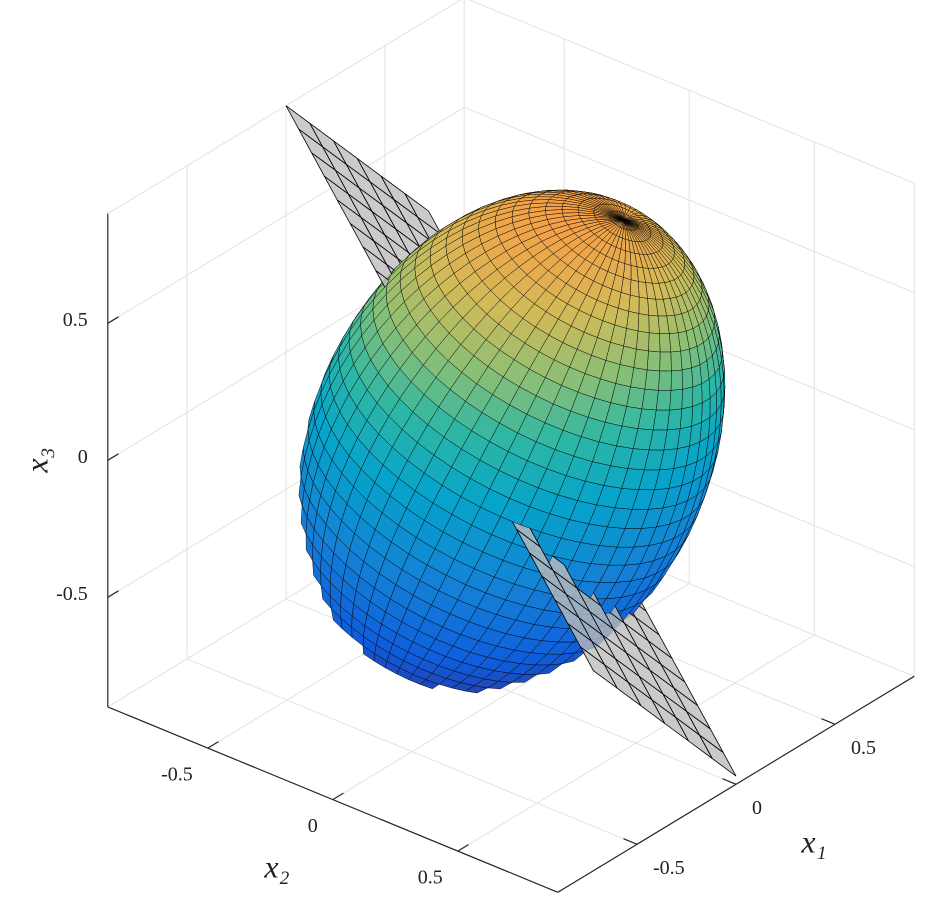  I want to click on z-tick-label: 0, so click(83, 457).